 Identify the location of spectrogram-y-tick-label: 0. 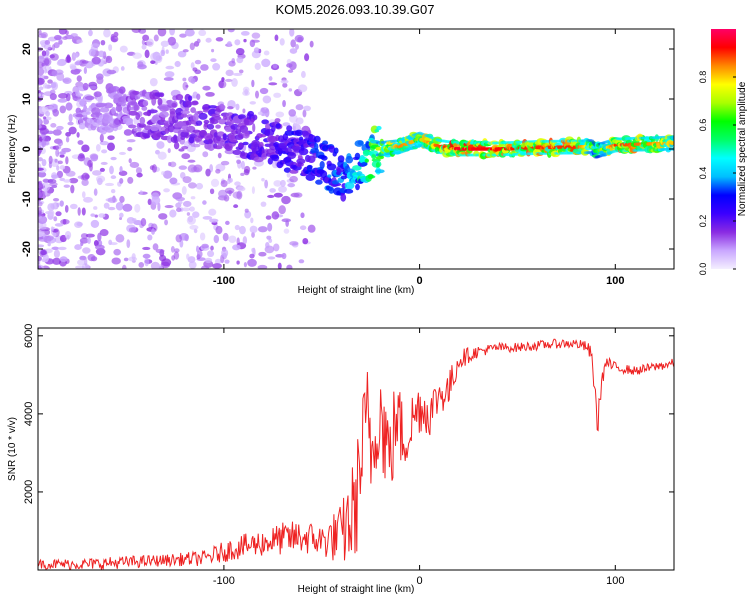
(27, 149).